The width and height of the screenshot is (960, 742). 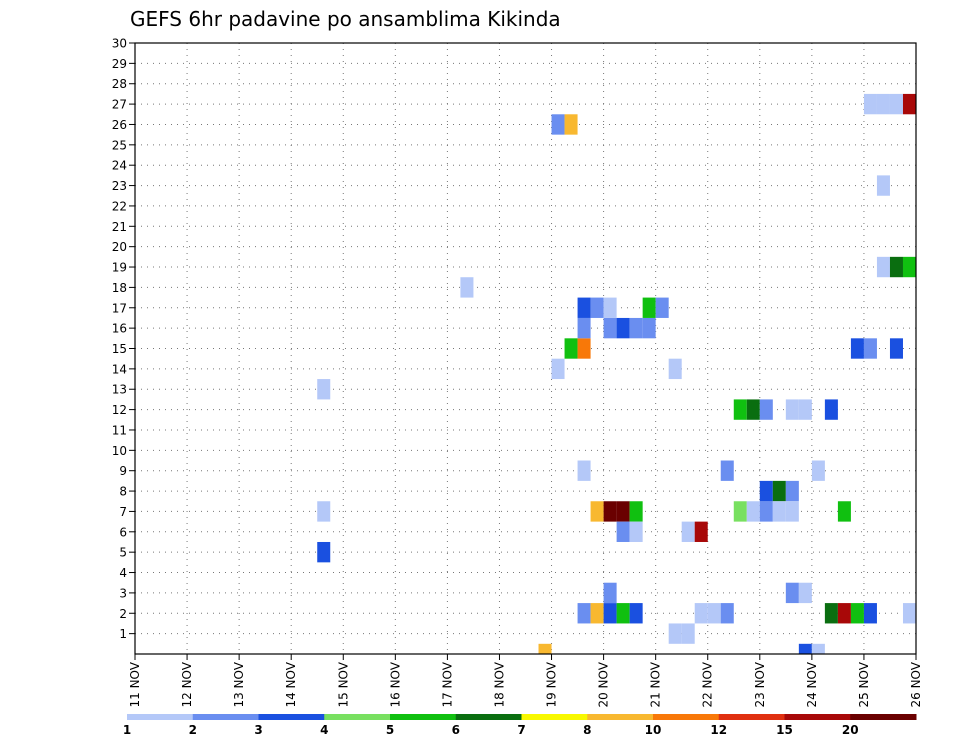 What do you see at coordinates (119, 64) in the screenshot?
I see `y-tick-label: 29` at bounding box center [119, 64].